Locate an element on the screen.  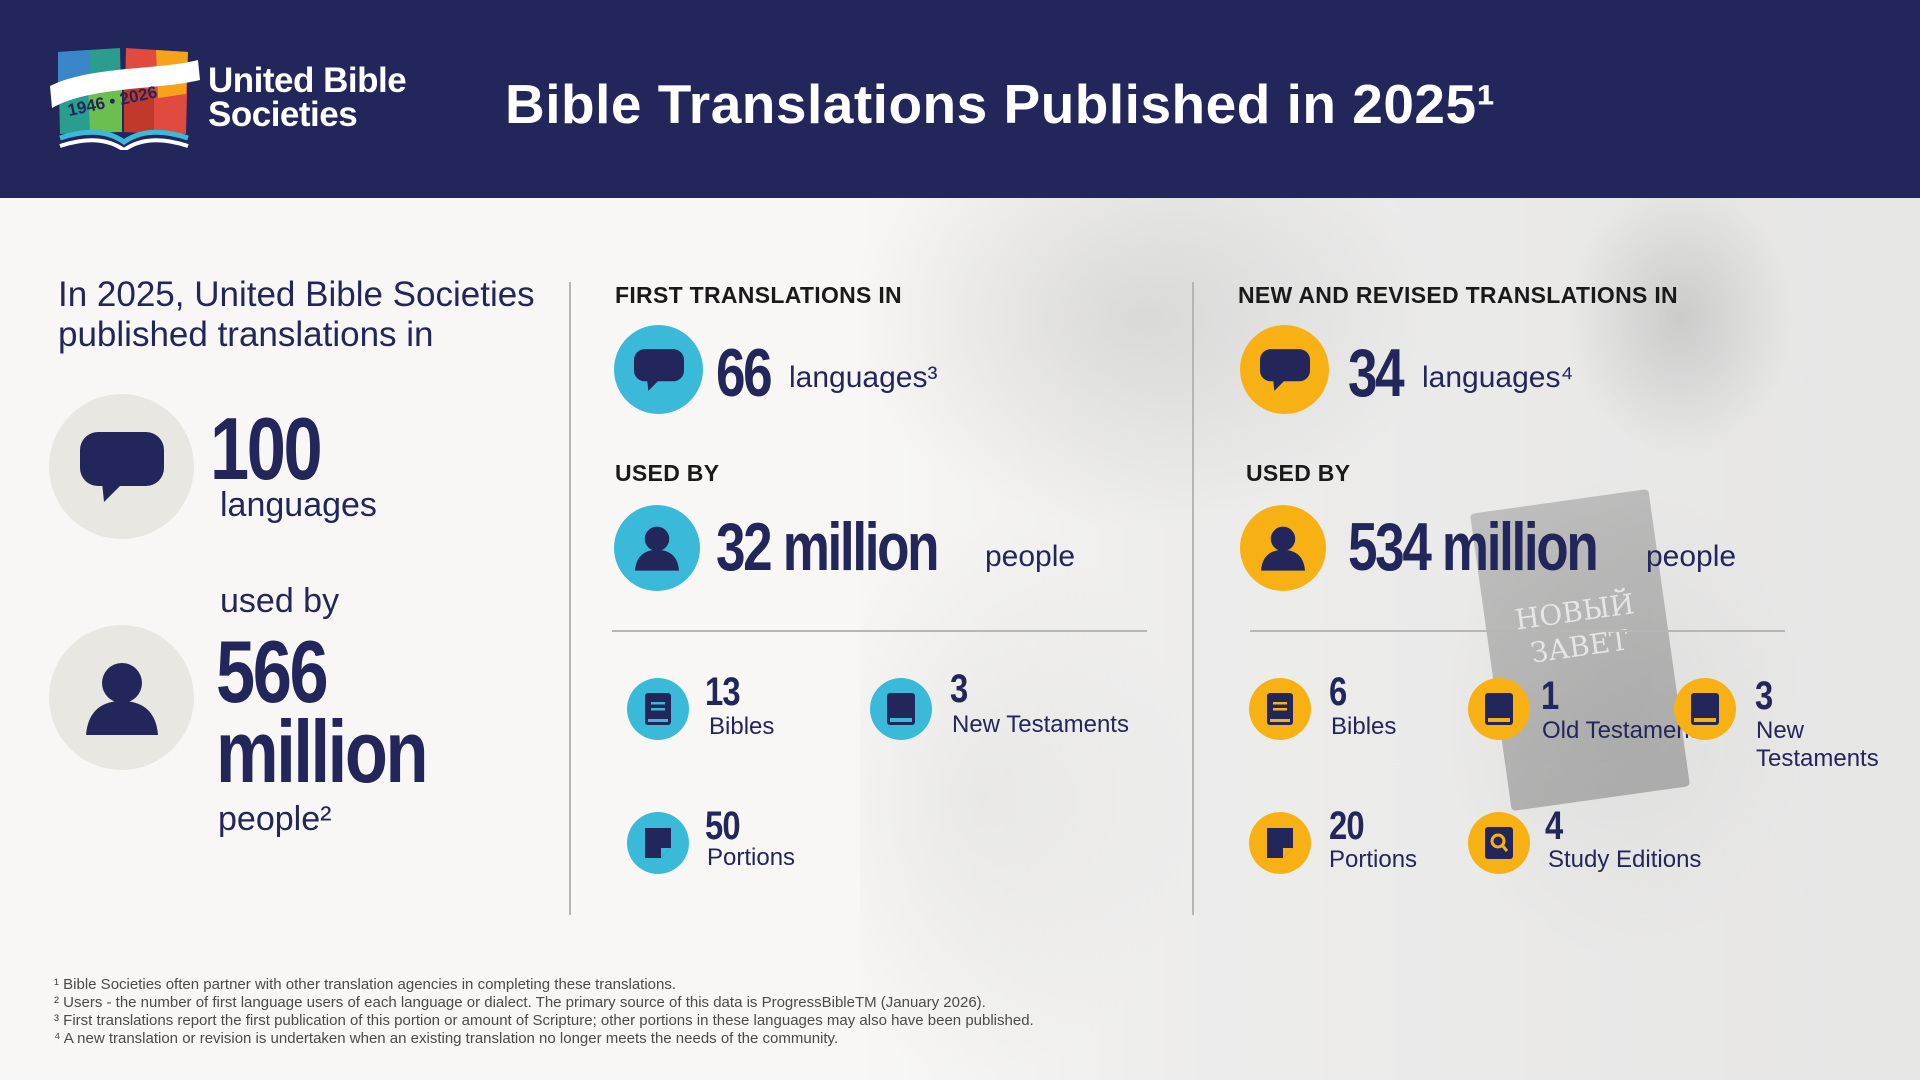
first-nt-label: New Testaments is located at coordinates (1040, 724).